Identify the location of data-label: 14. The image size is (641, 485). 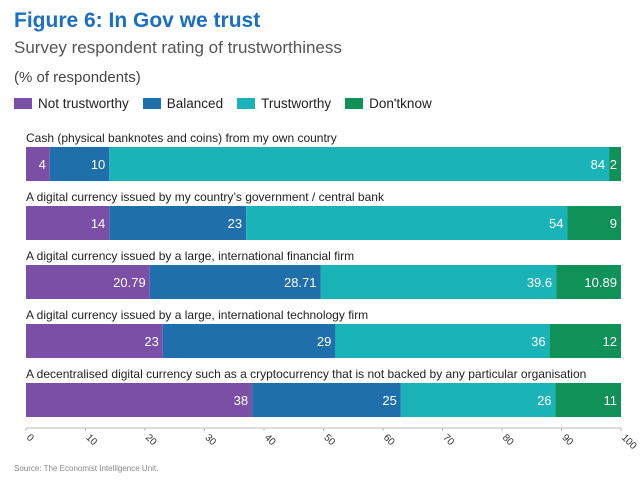
(98, 223).